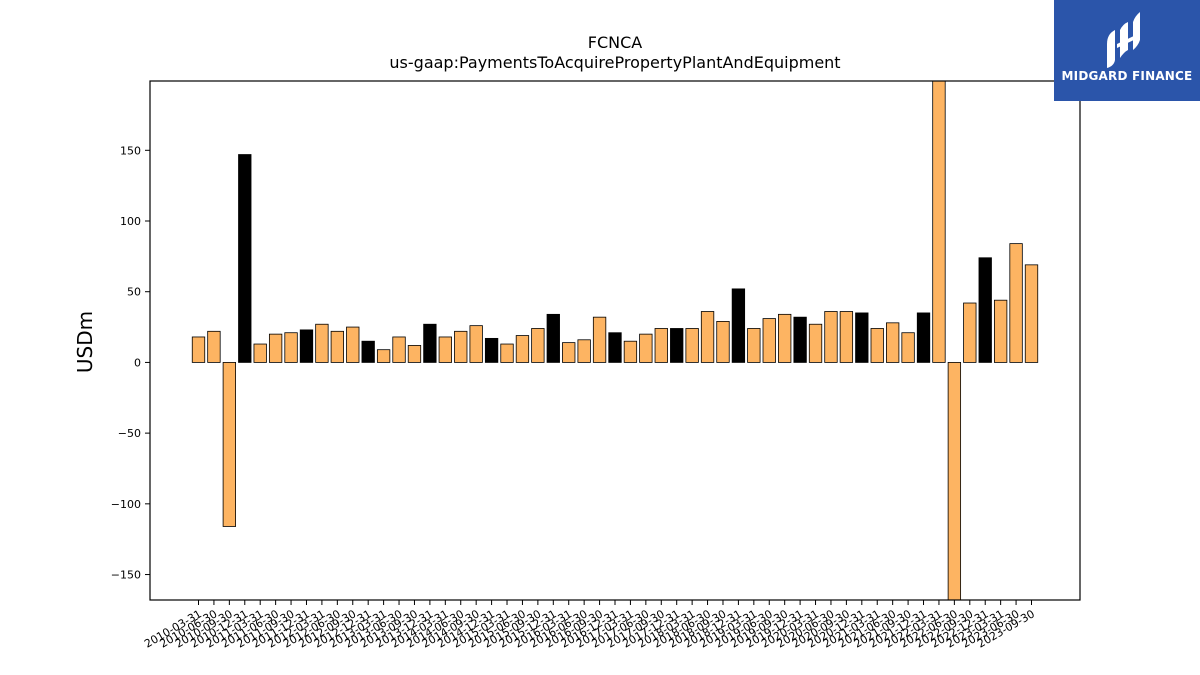 The width and height of the screenshot is (1200, 675). Describe the element at coordinates (1123, 40) in the screenshot. I see `midgard-logo-icon` at that location.